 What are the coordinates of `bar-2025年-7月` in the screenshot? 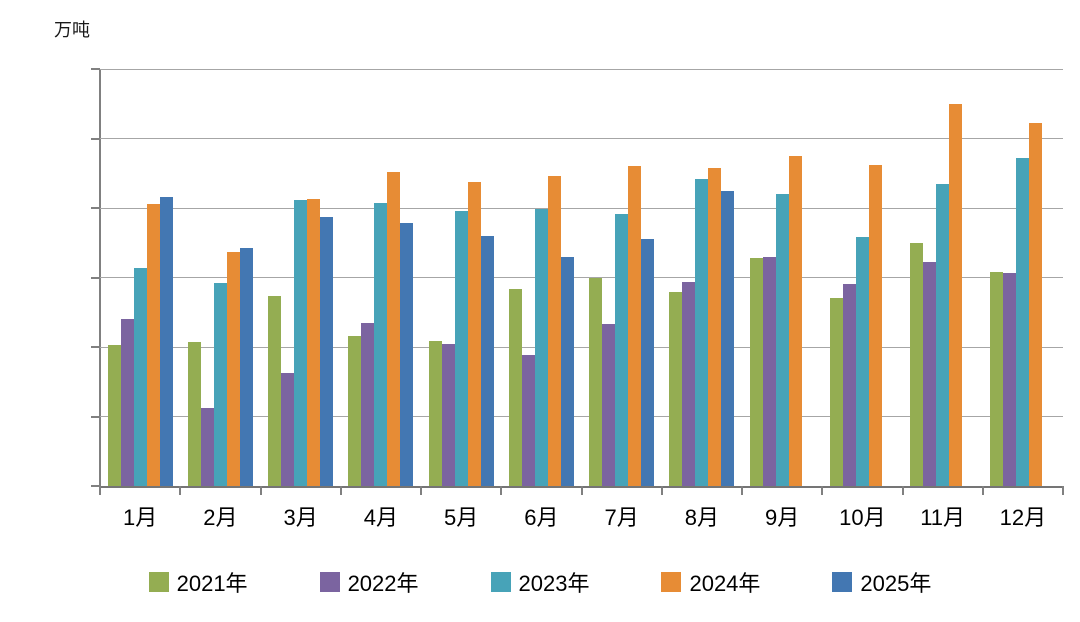 It's located at (648, 362).